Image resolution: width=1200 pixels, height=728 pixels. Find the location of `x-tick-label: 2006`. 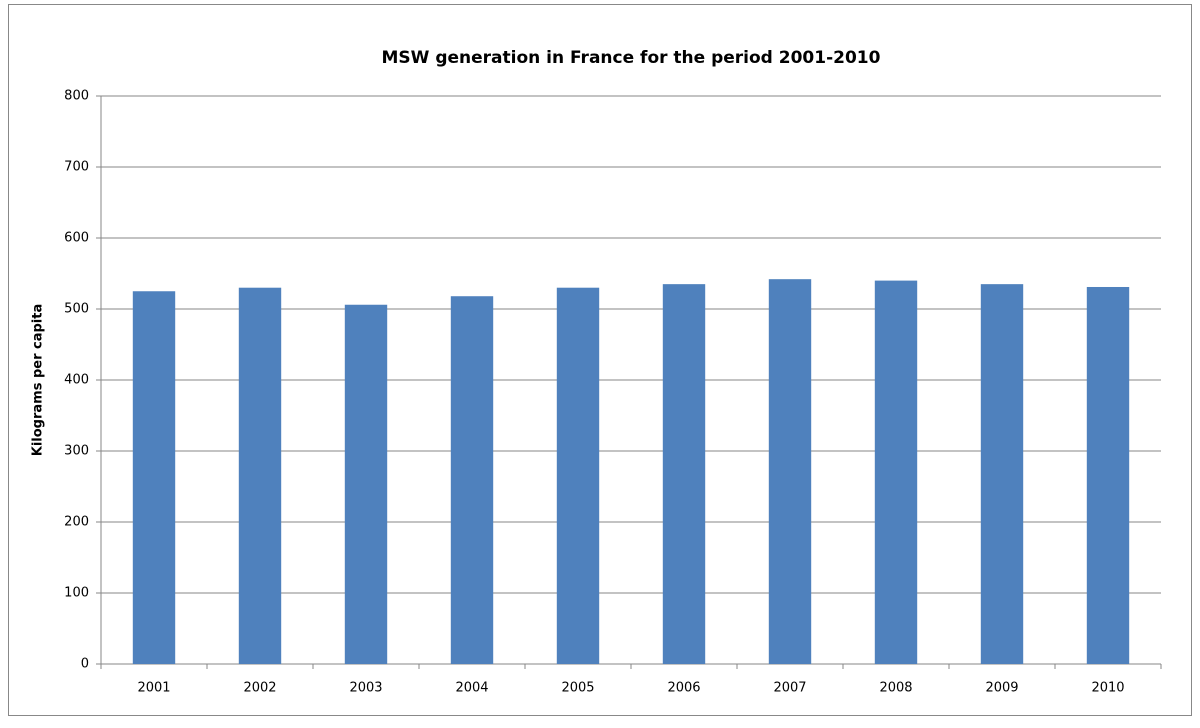

x-tick-label: 2006 is located at coordinates (683, 688).